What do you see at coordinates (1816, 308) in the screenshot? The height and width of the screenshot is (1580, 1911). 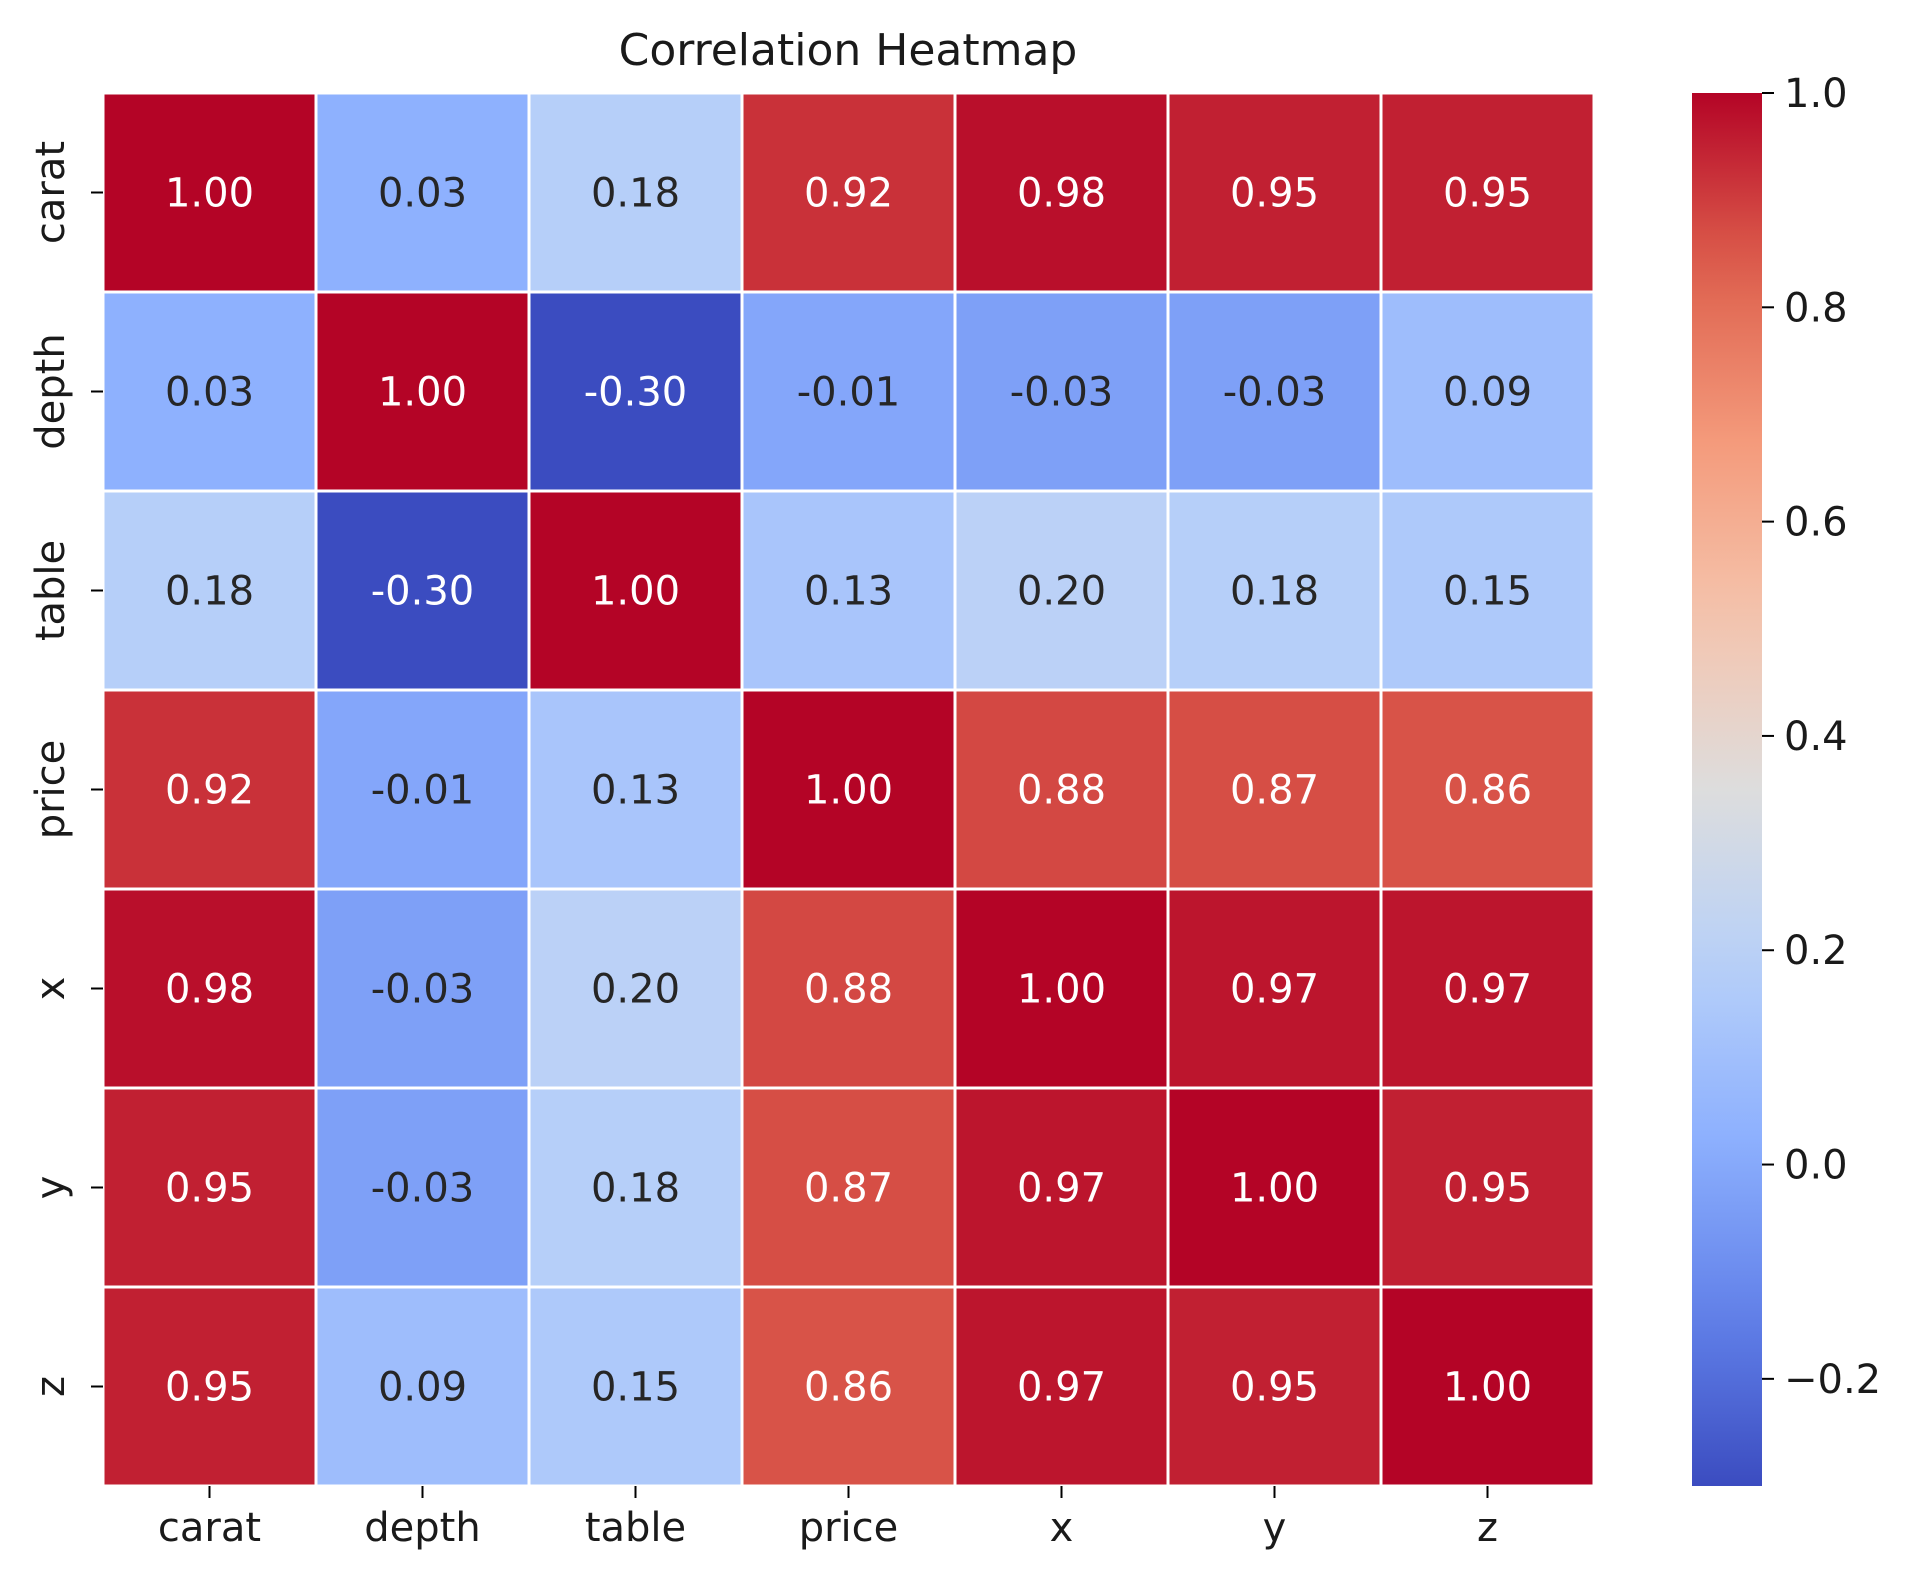 I see `colorbar-tick-label: 0.8` at bounding box center [1816, 308].